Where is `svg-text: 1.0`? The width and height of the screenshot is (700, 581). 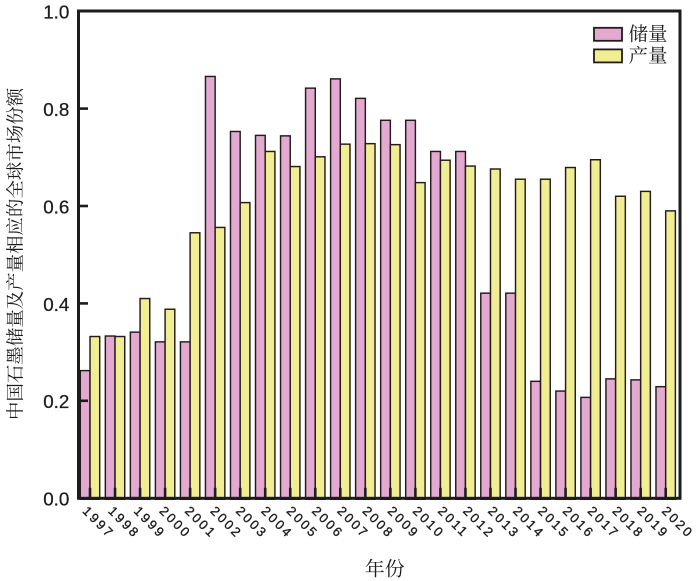 svg-text: 1.0 is located at coordinates (56, 12).